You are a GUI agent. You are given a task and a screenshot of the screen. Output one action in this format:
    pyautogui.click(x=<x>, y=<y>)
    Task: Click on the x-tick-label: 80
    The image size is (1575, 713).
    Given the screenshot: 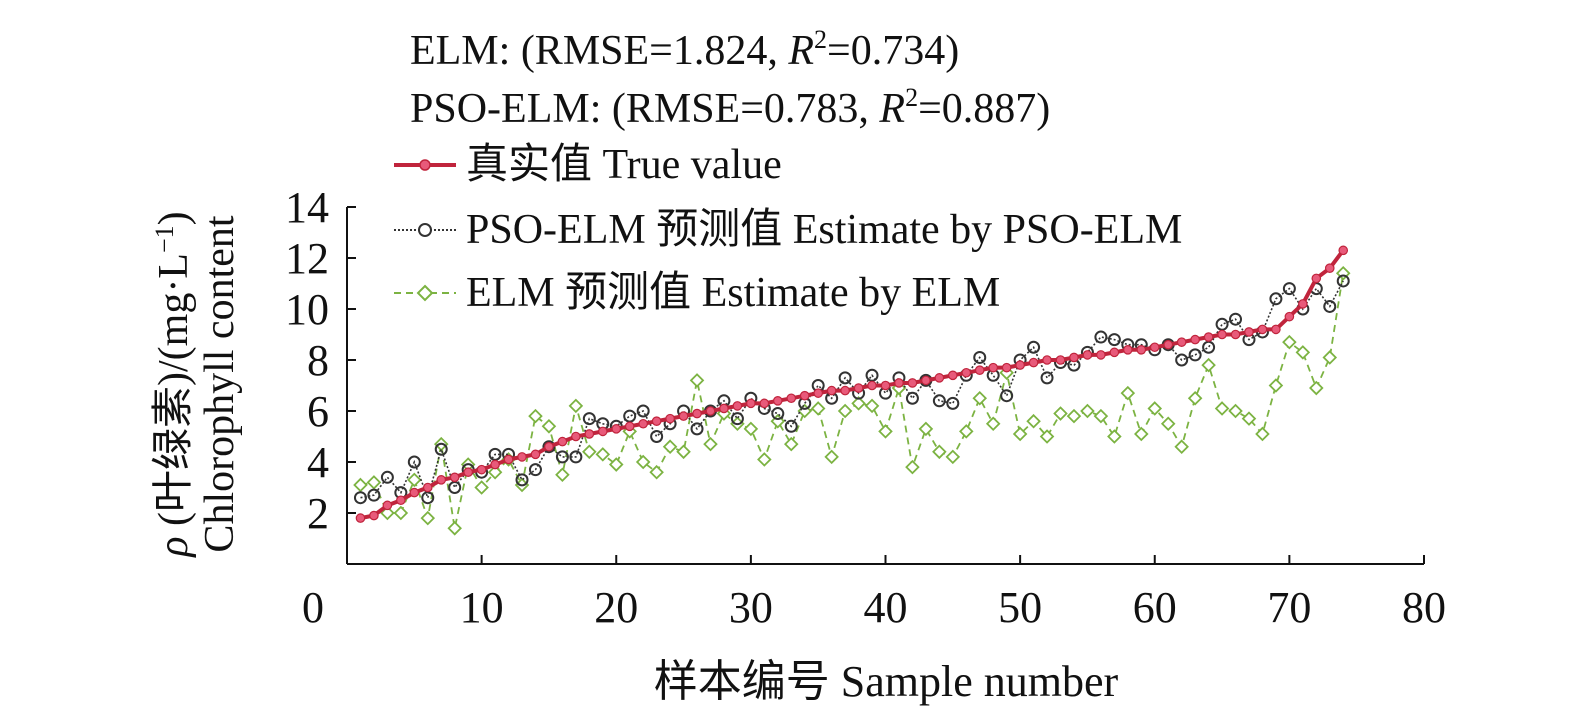 What is the action you would take?
    pyautogui.click(x=1424, y=607)
    